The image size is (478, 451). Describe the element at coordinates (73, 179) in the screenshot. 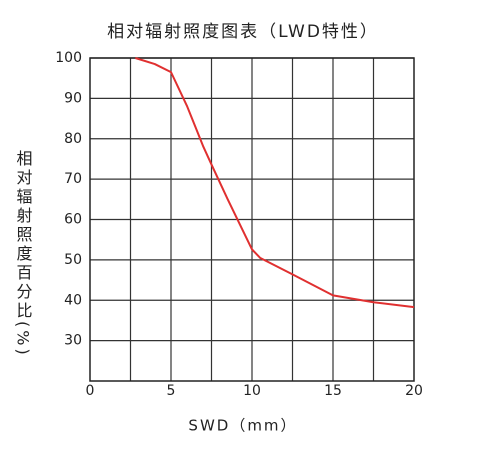

I see `y-tick-label: 70` at that location.